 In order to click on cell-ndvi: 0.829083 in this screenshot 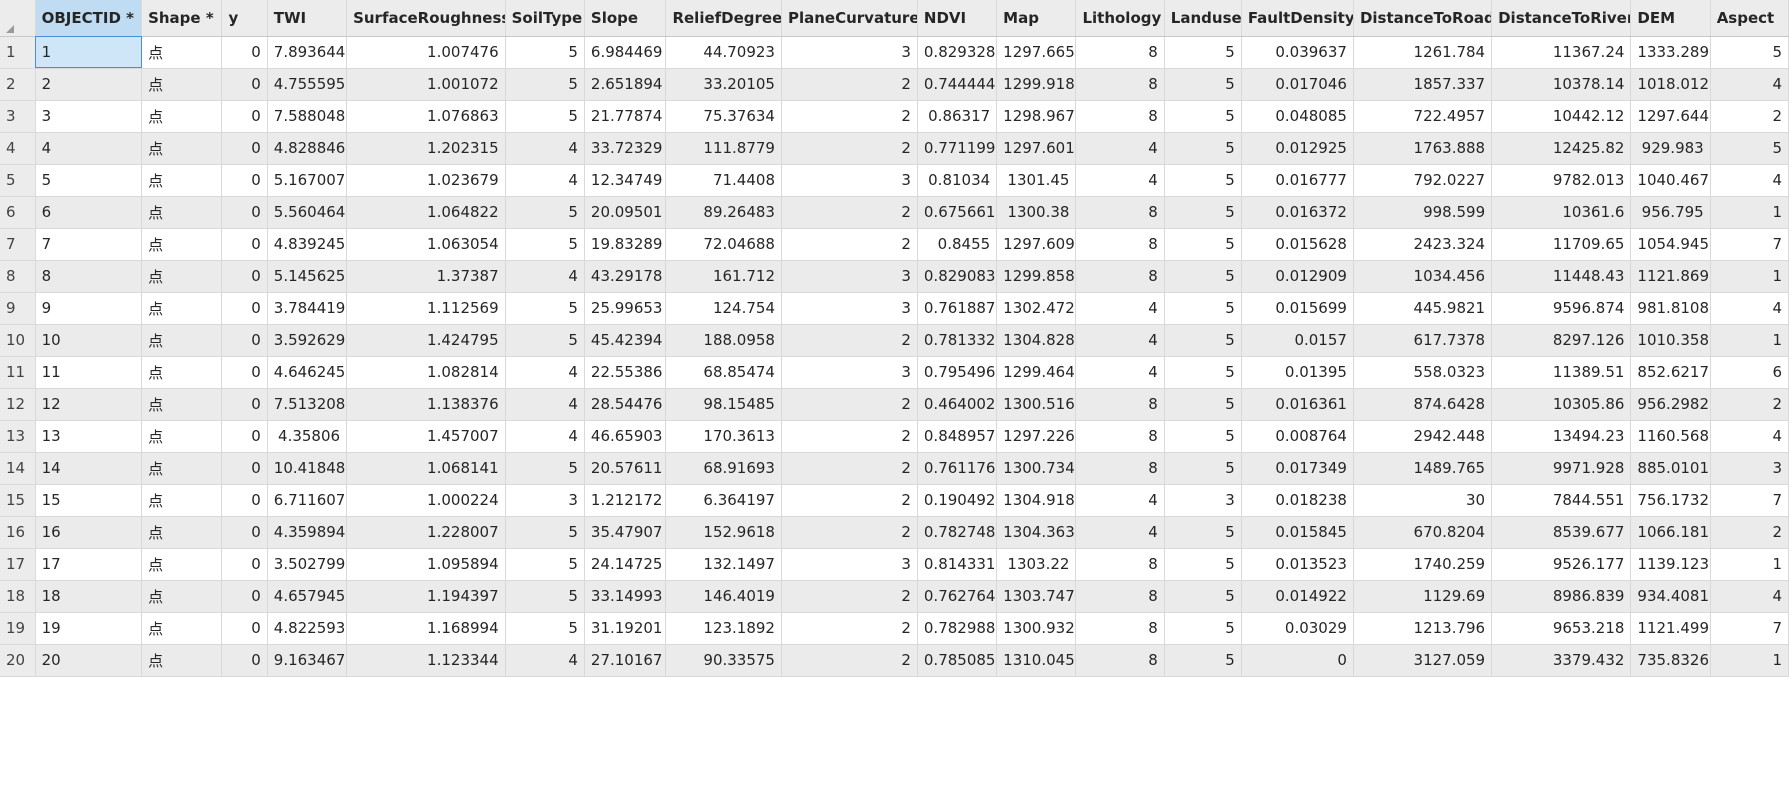, I will do `click(957, 276)`.